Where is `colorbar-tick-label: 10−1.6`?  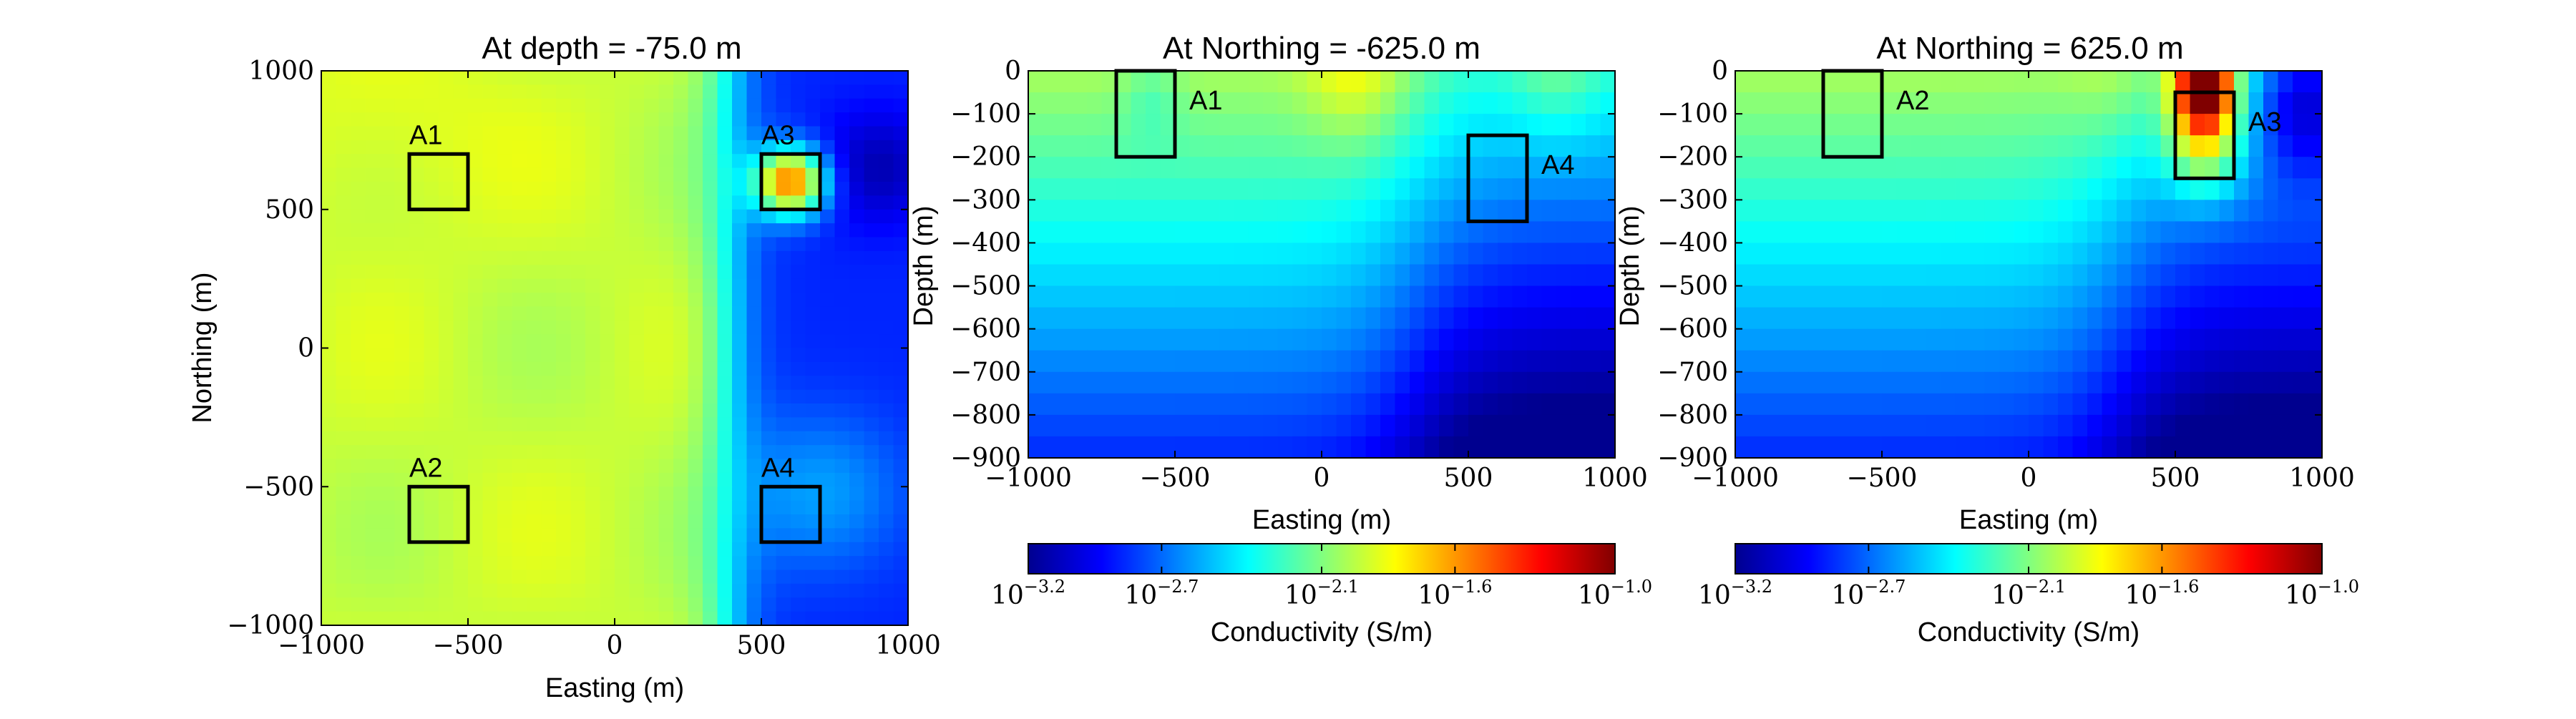 colorbar-tick-label: 10−1.6 is located at coordinates (2161, 593).